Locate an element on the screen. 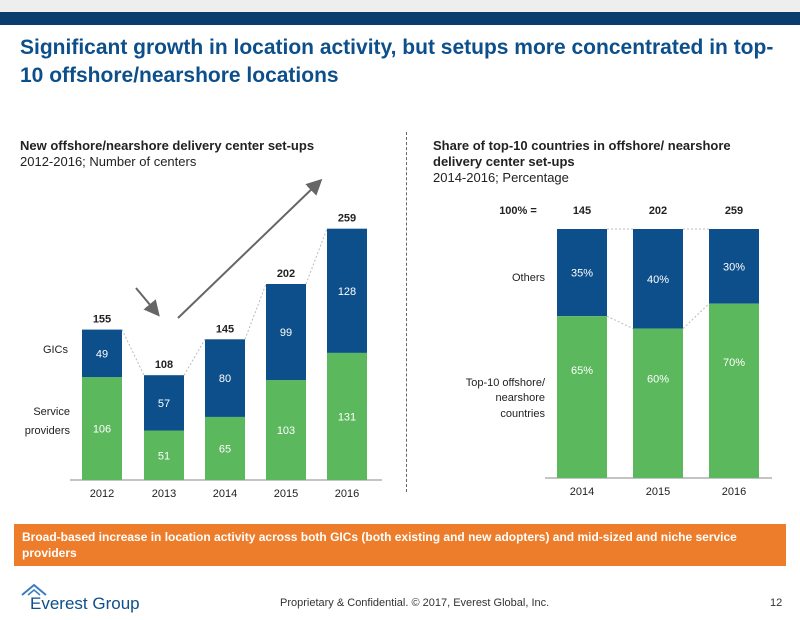 The height and width of the screenshot is (620, 800). page-number: 12 is located at coordinates (776, 603).